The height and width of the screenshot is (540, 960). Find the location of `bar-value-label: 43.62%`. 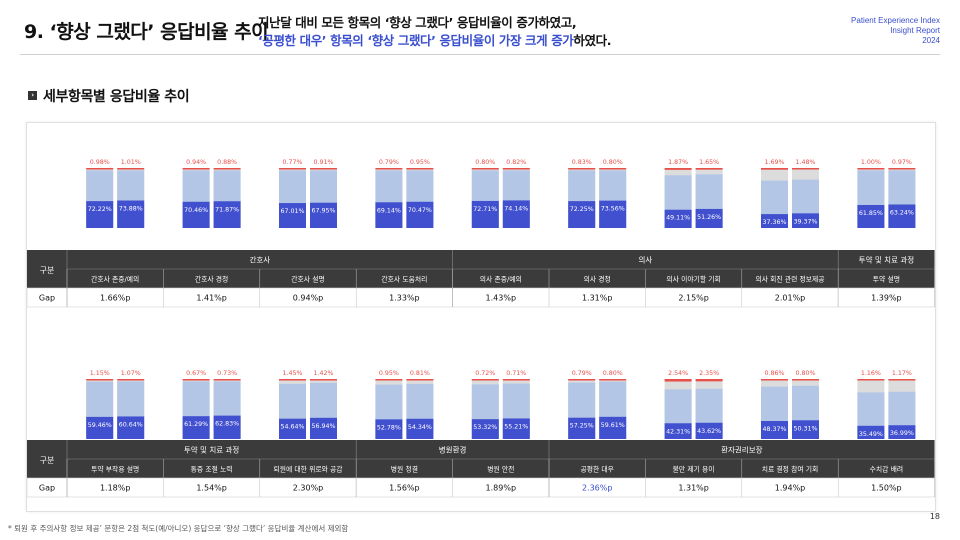

bar-value-label: 43.62% is located at coordinates (709, 431).